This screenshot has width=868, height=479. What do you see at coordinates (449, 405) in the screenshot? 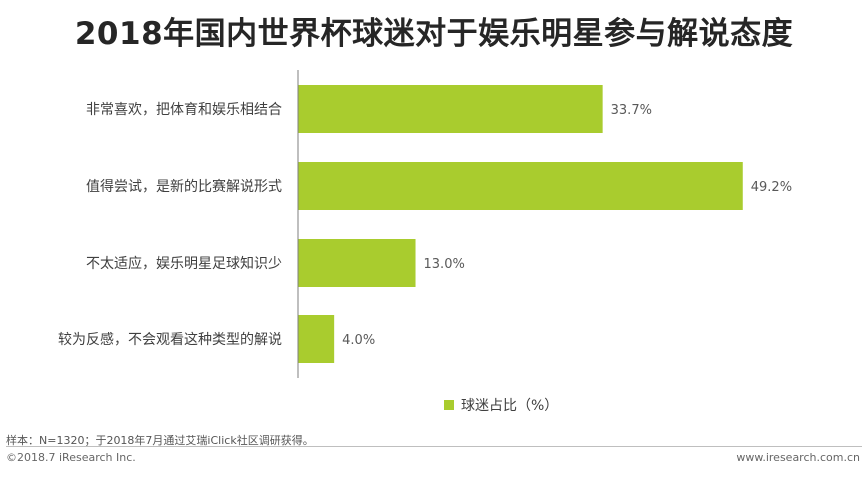
I see `legend-swatch` at bounding box center [449, 405].